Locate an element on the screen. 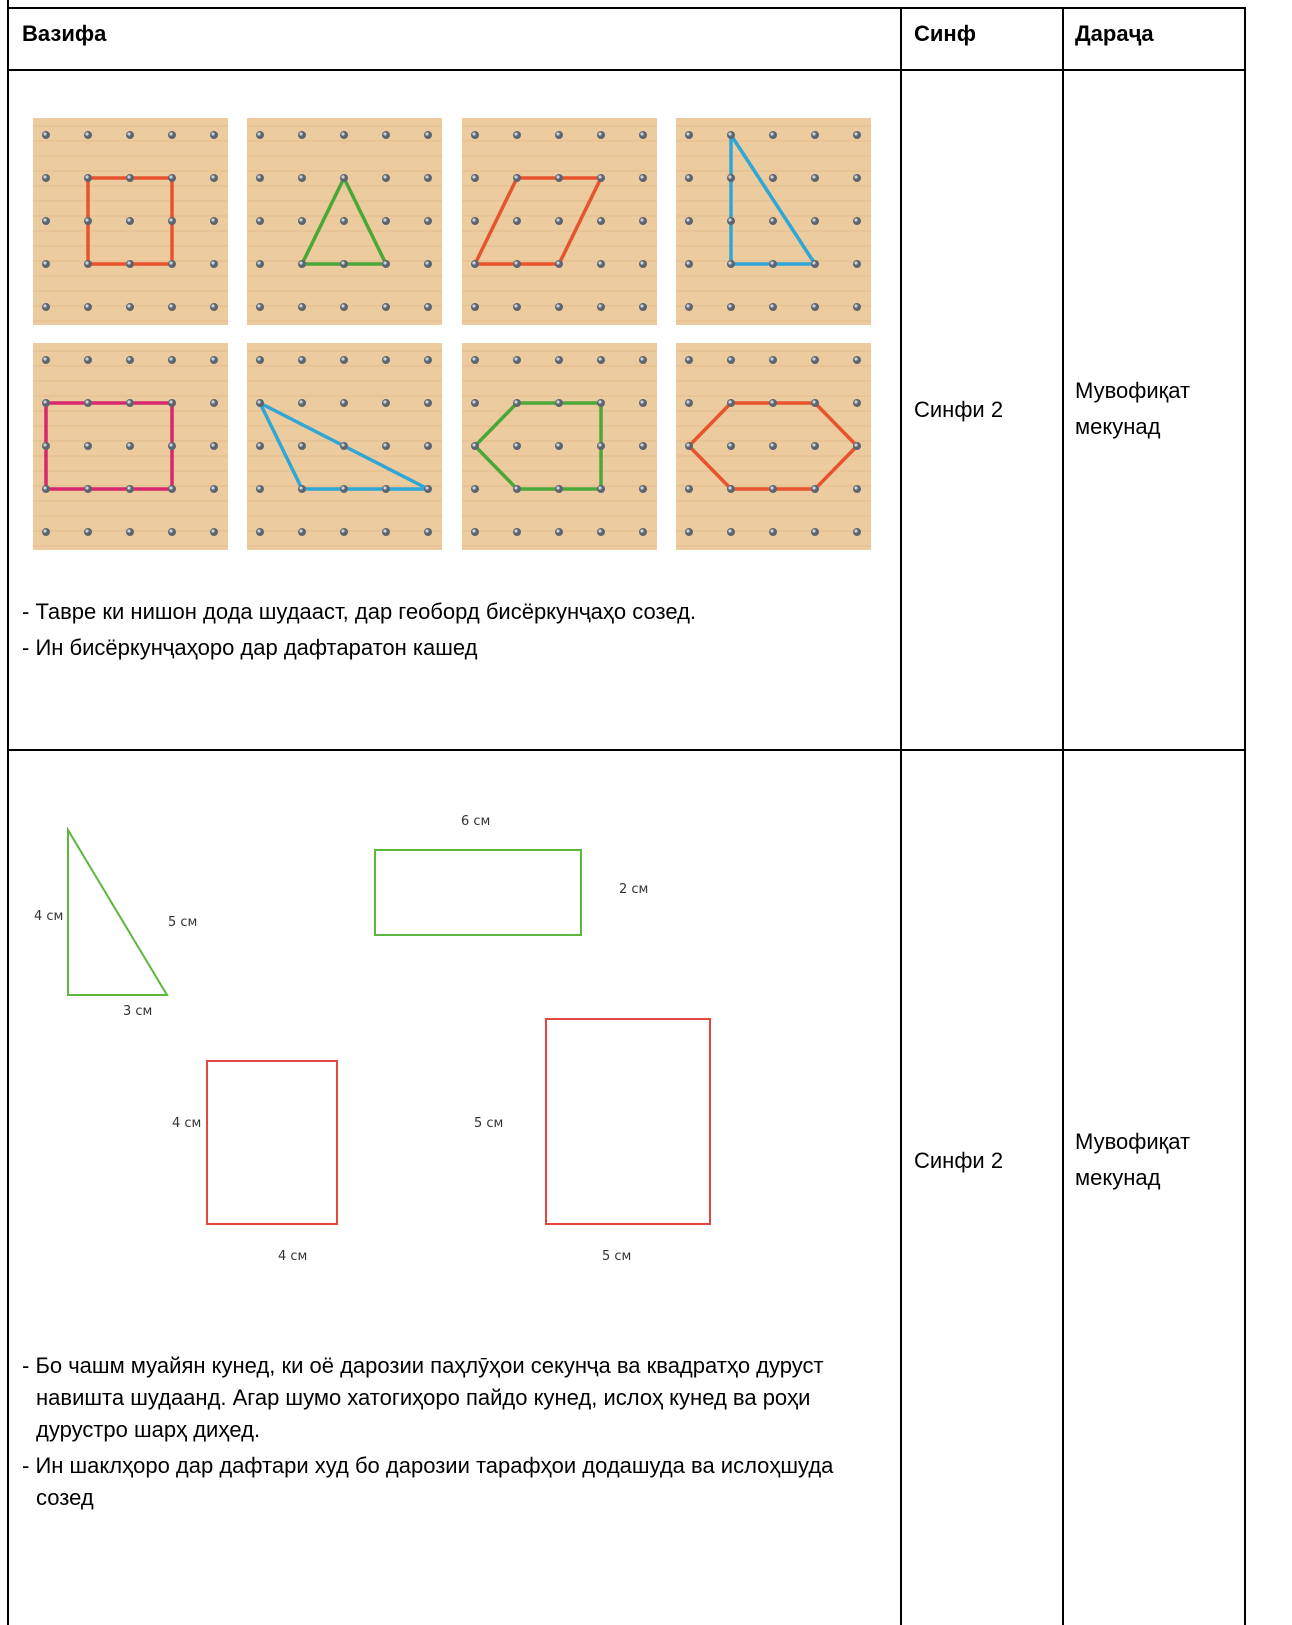  figure-label: 4 см is located at coordinates (186, 1123).